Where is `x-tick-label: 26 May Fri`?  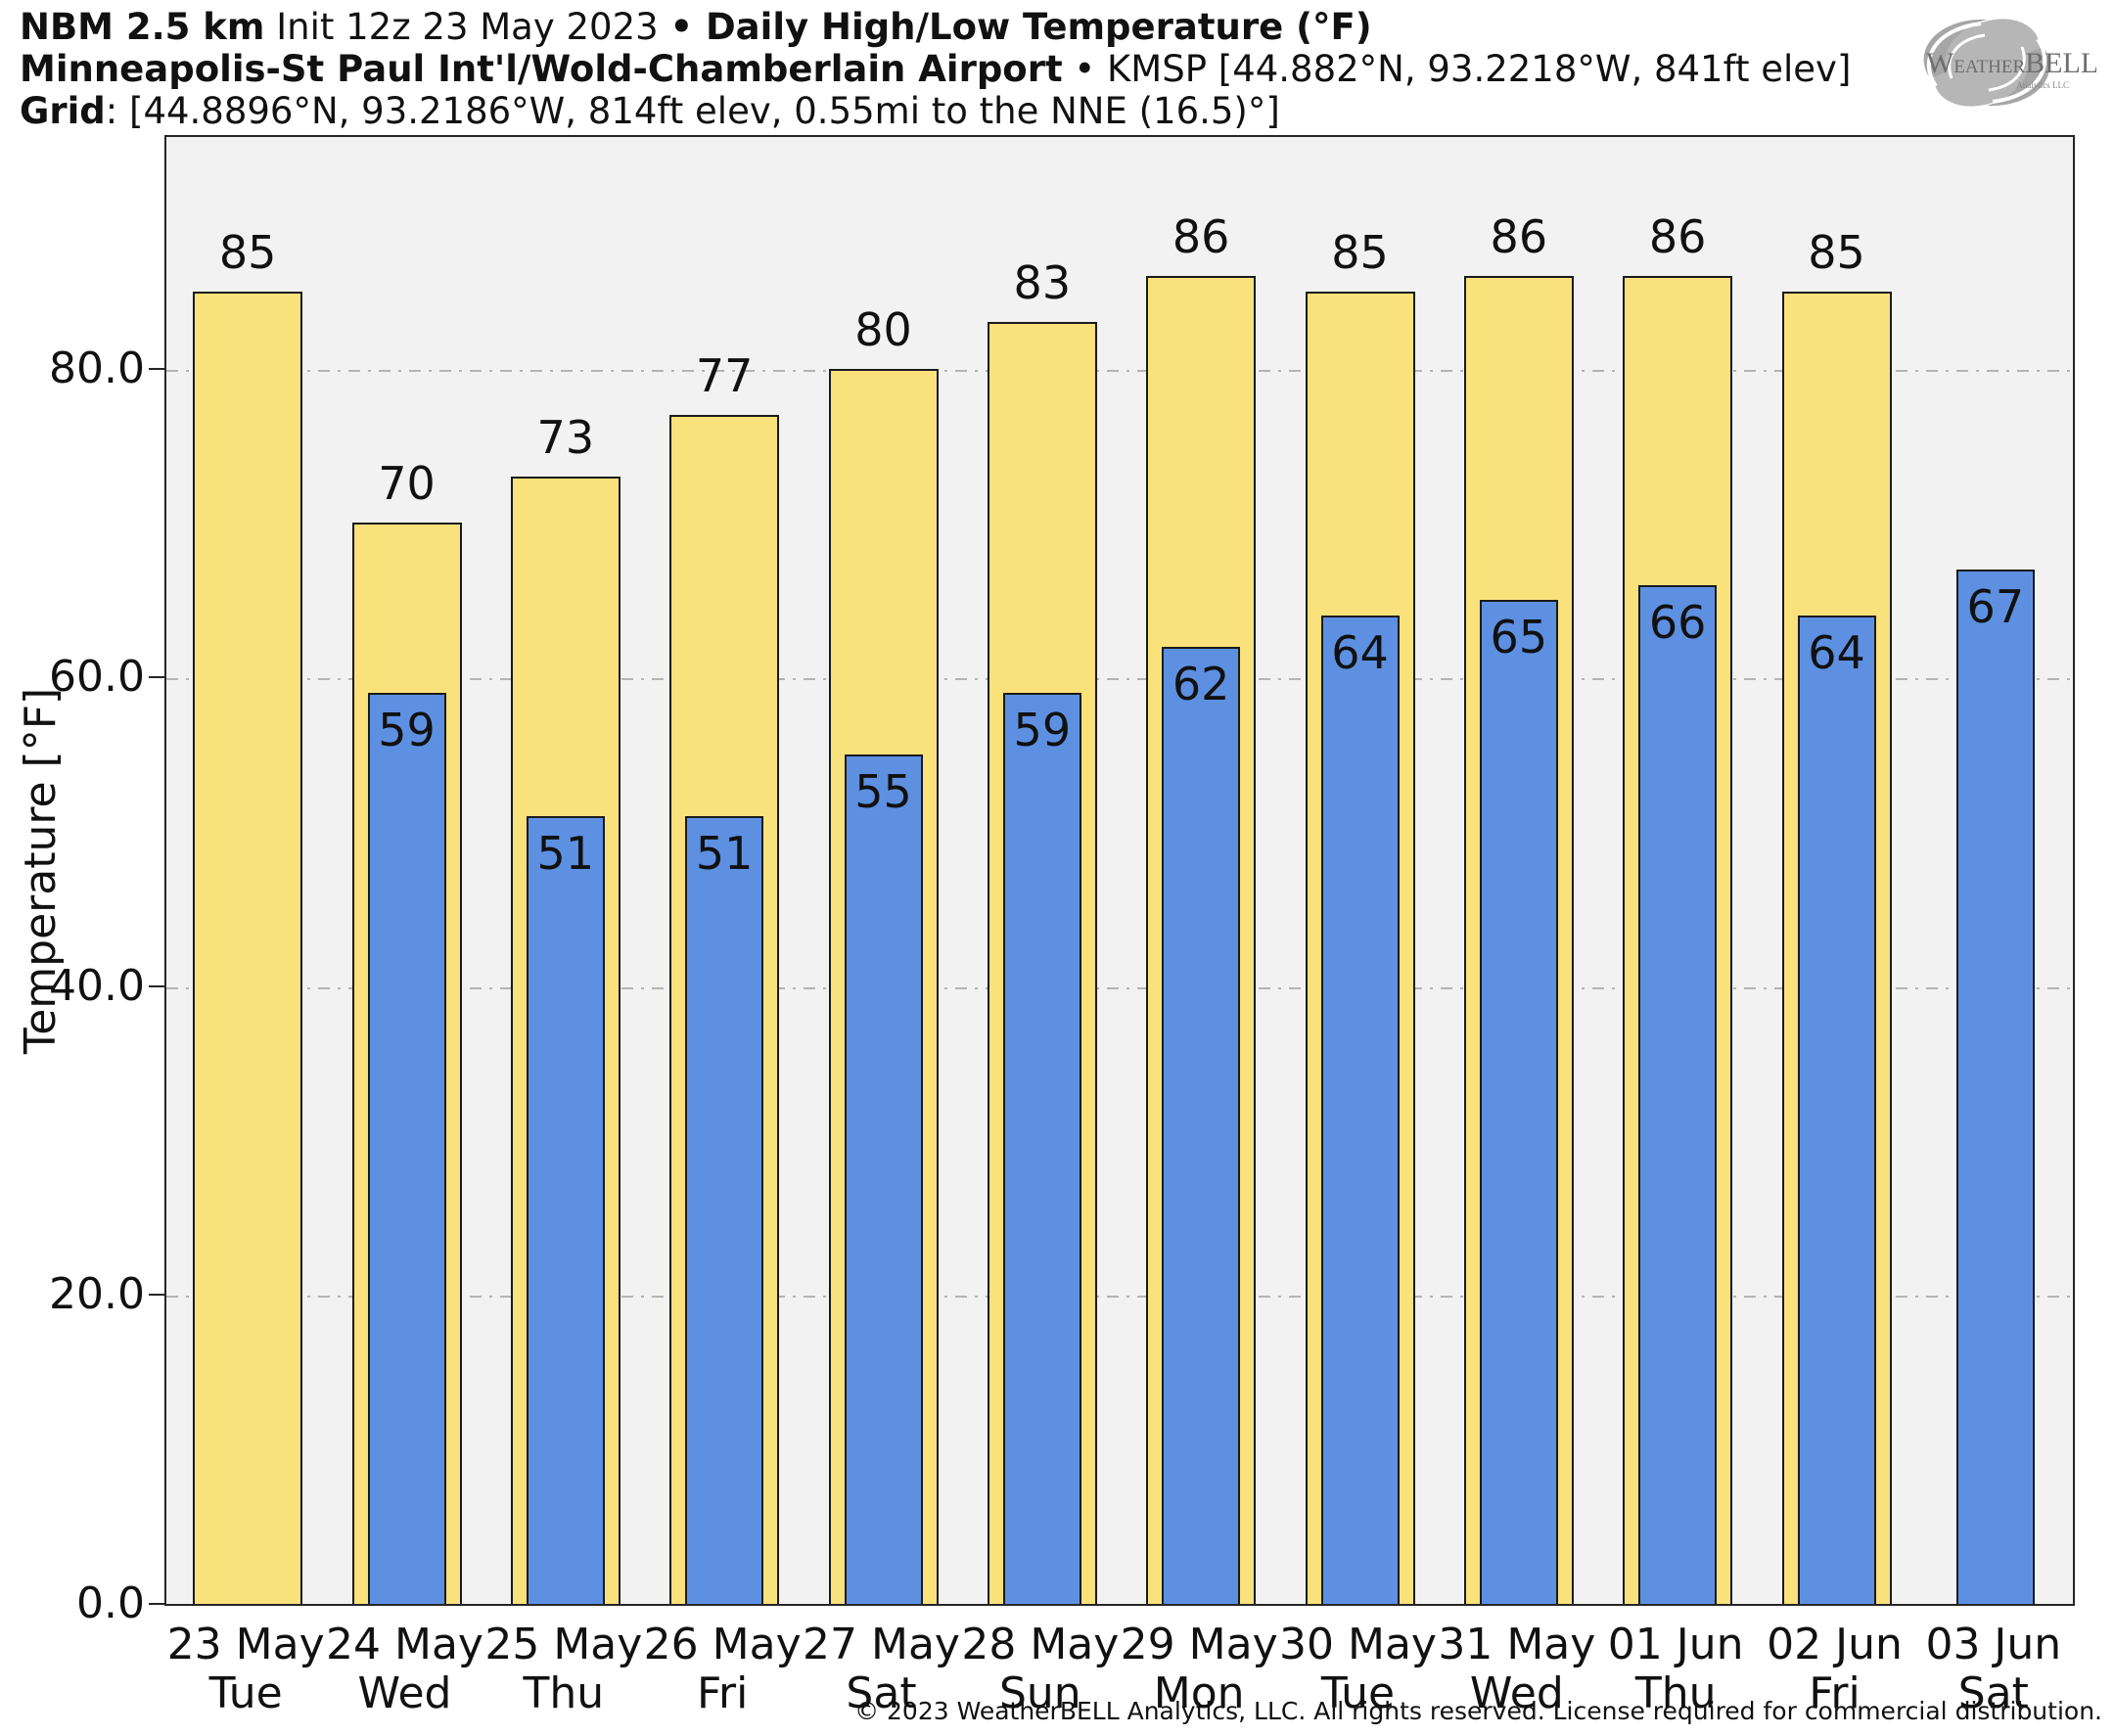
x-tick-label: 26 May Fri is located at coordinates (722, 1669).